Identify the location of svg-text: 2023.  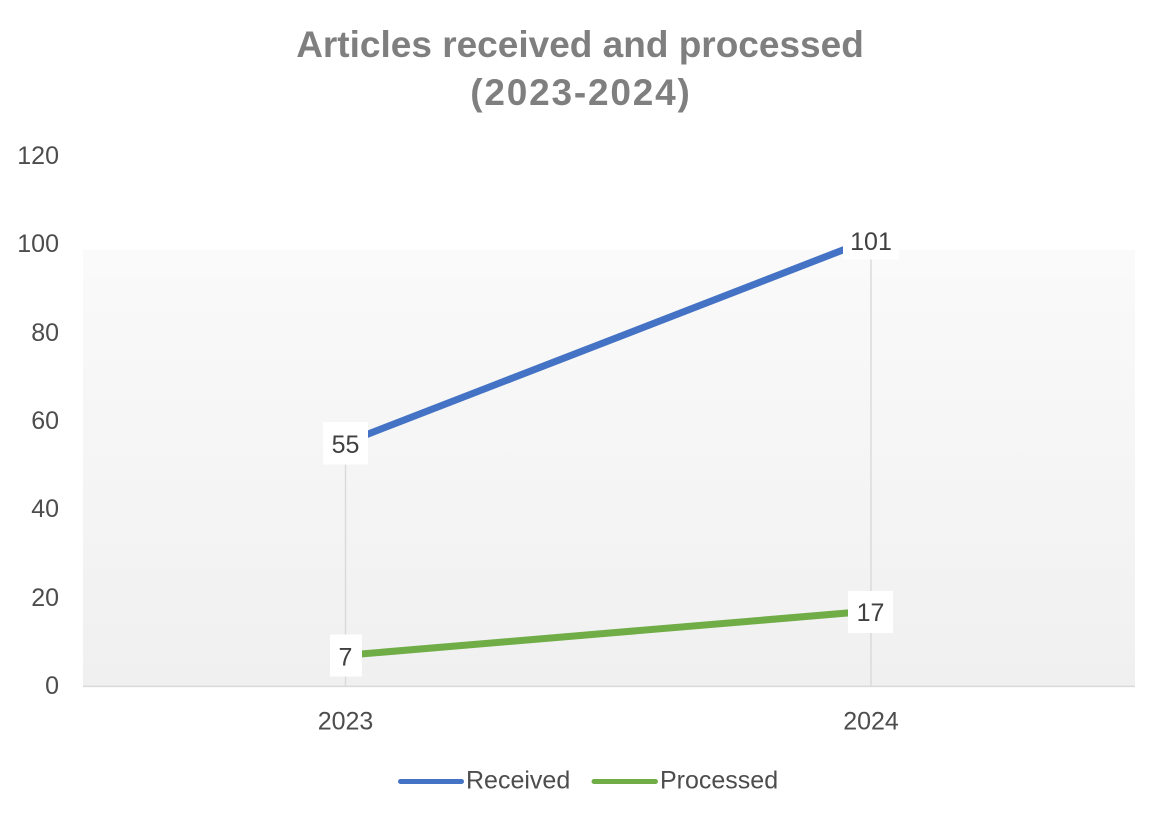
(346, 722).